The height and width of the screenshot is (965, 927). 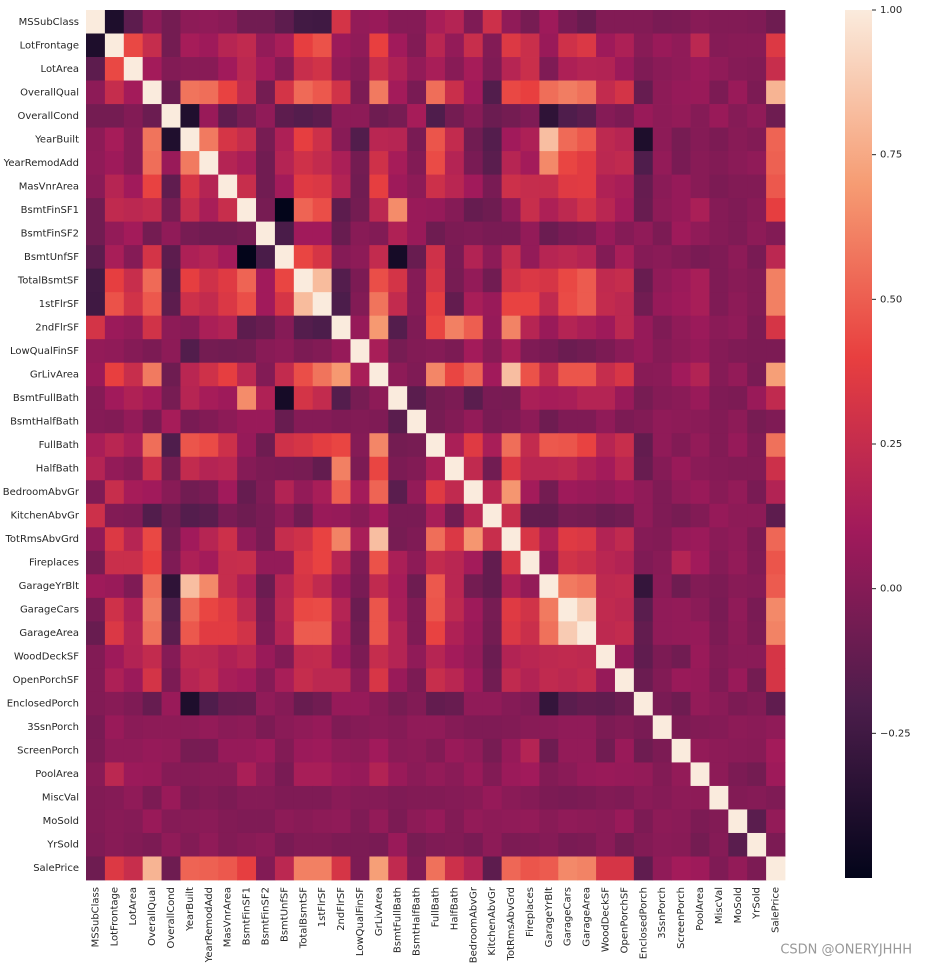 What do you see at coordinates (719, 905) in the screenshot?
I see `x-tick-label: MiscVal` at bounding box center [719, 905].